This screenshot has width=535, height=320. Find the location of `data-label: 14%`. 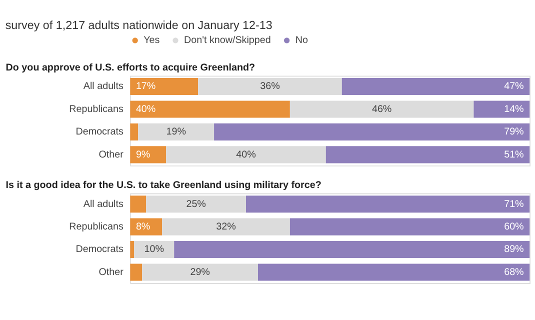

data-label: 14% is located at coordinates (514, 109).